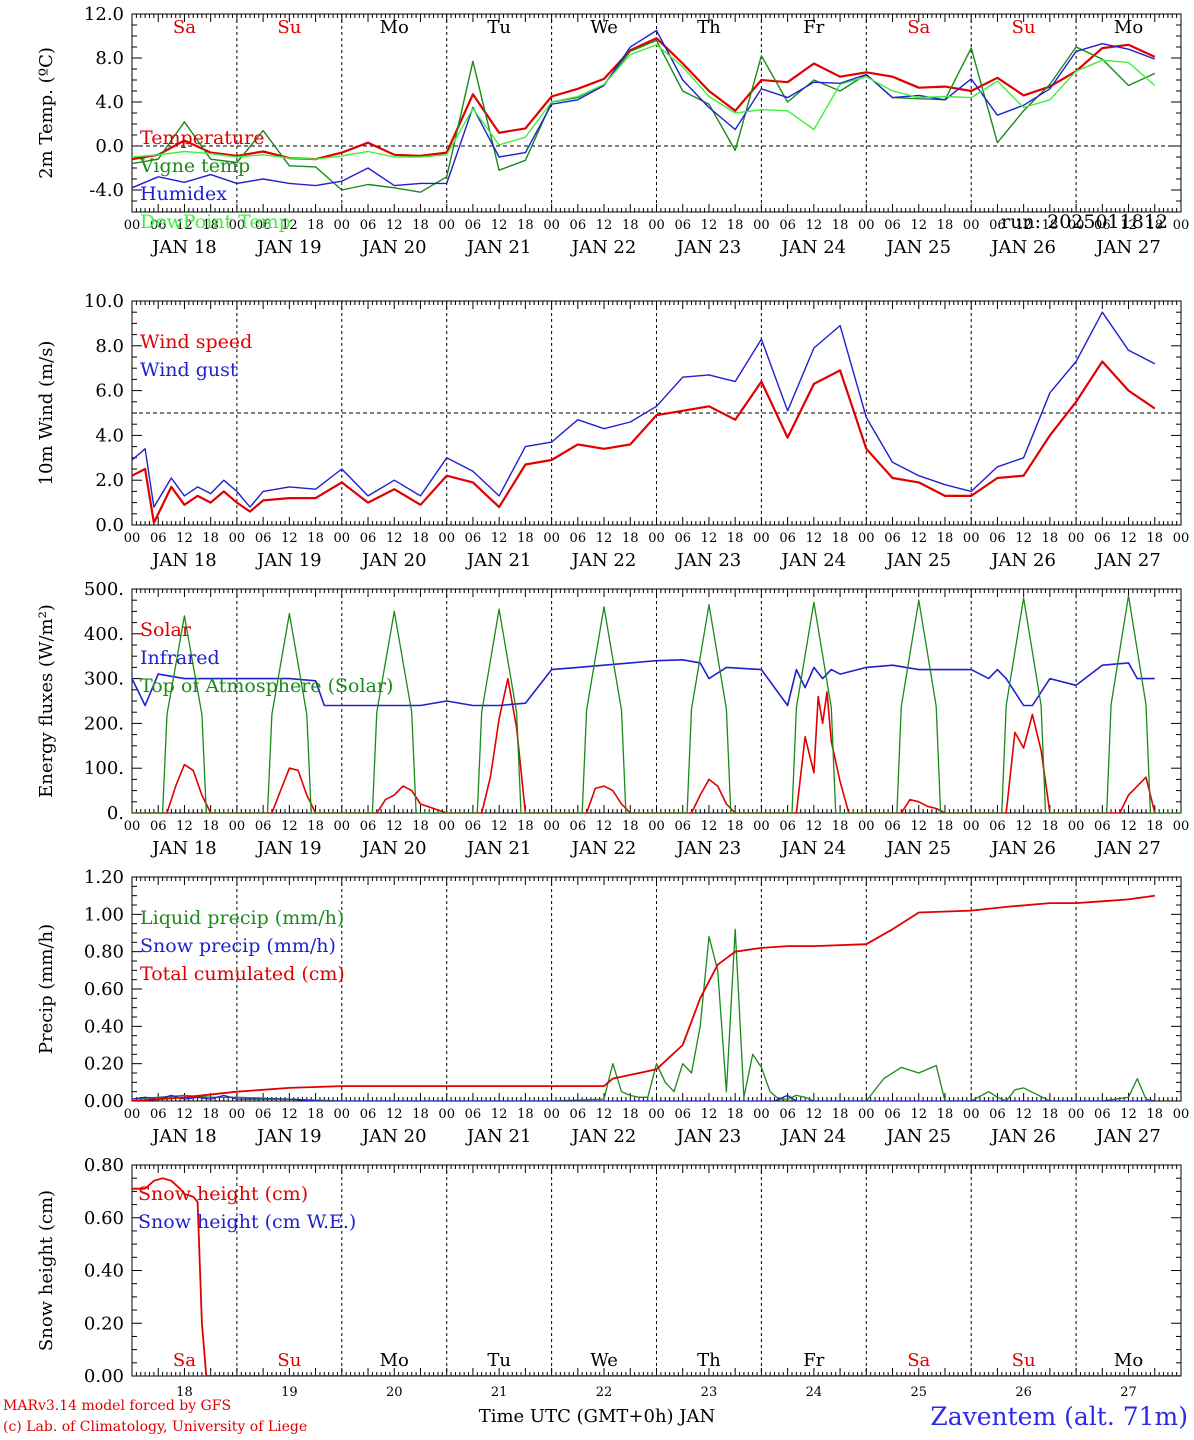  What do you see at coordinates (46, 413) in the screenshot?
I see `y-axis-title: 10m Wind (m/s)` at bounding box center [46, 413].